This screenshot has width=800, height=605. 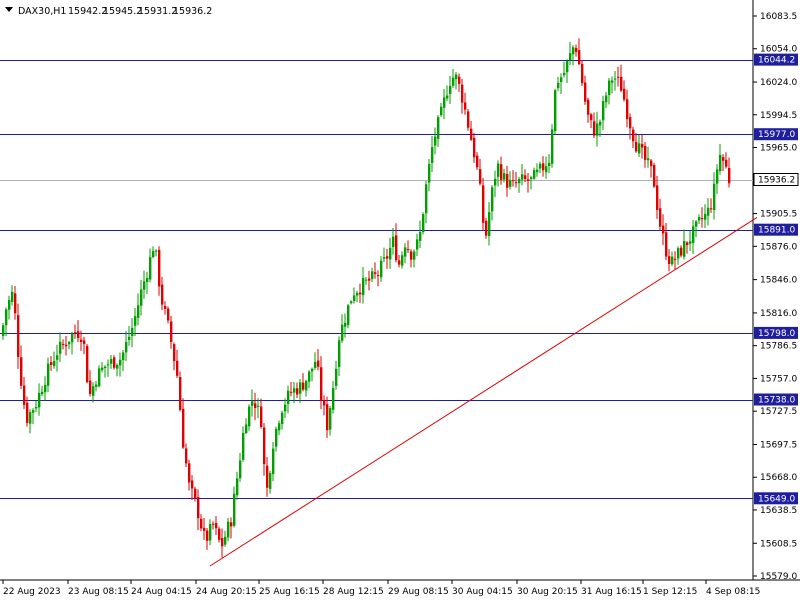 I want to click on level-tag-label: 15891.0, so click(x=776, y=231).